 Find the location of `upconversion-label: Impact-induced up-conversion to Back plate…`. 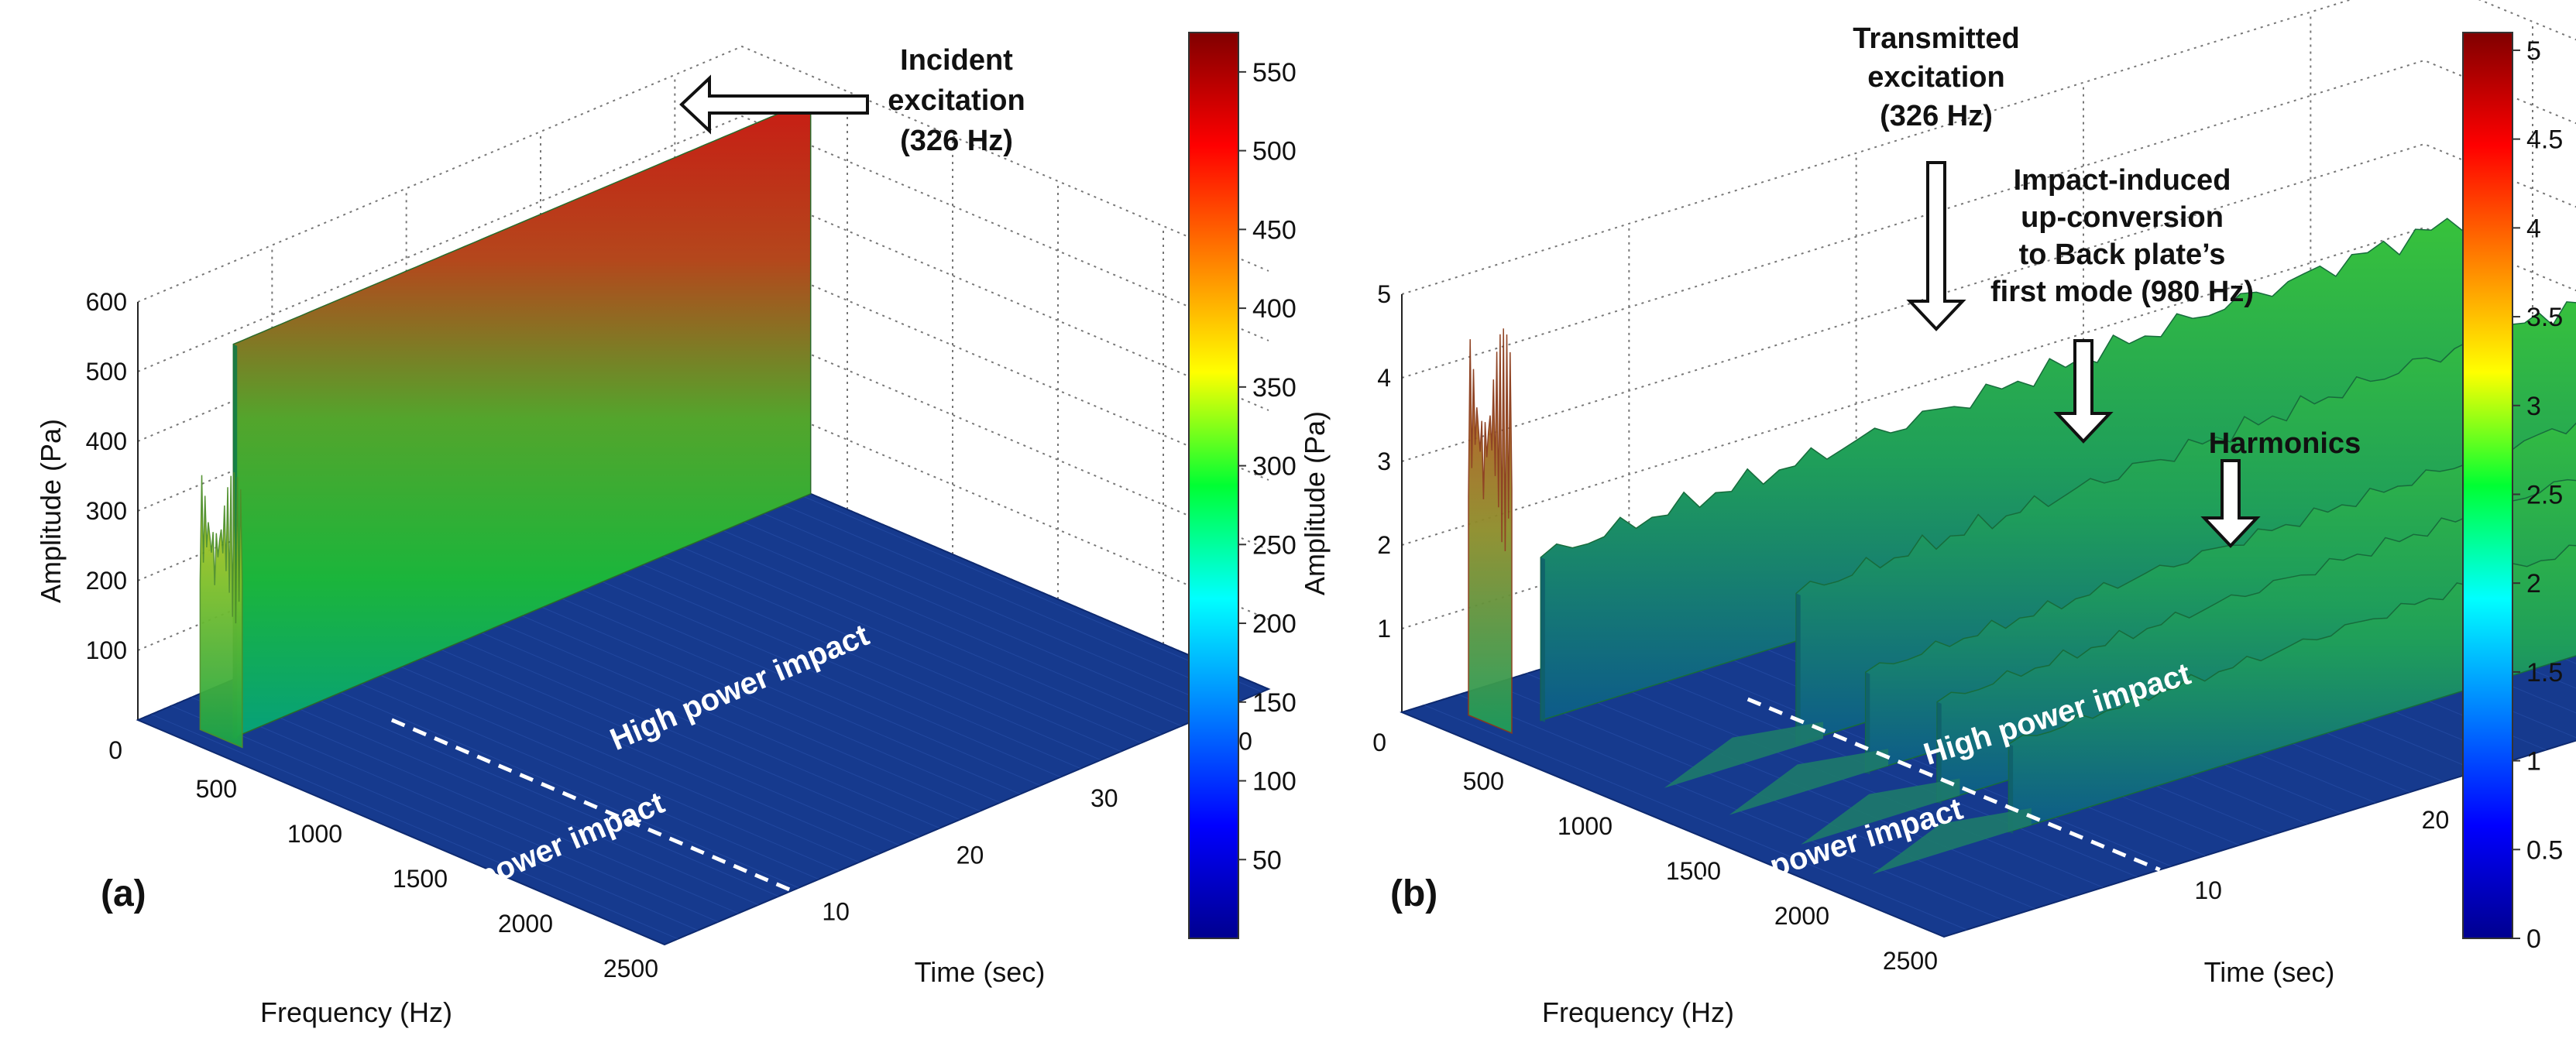

upconversion-label: Impact-induced up-conversion to Back plate… is located at coordinates (2122, 236).